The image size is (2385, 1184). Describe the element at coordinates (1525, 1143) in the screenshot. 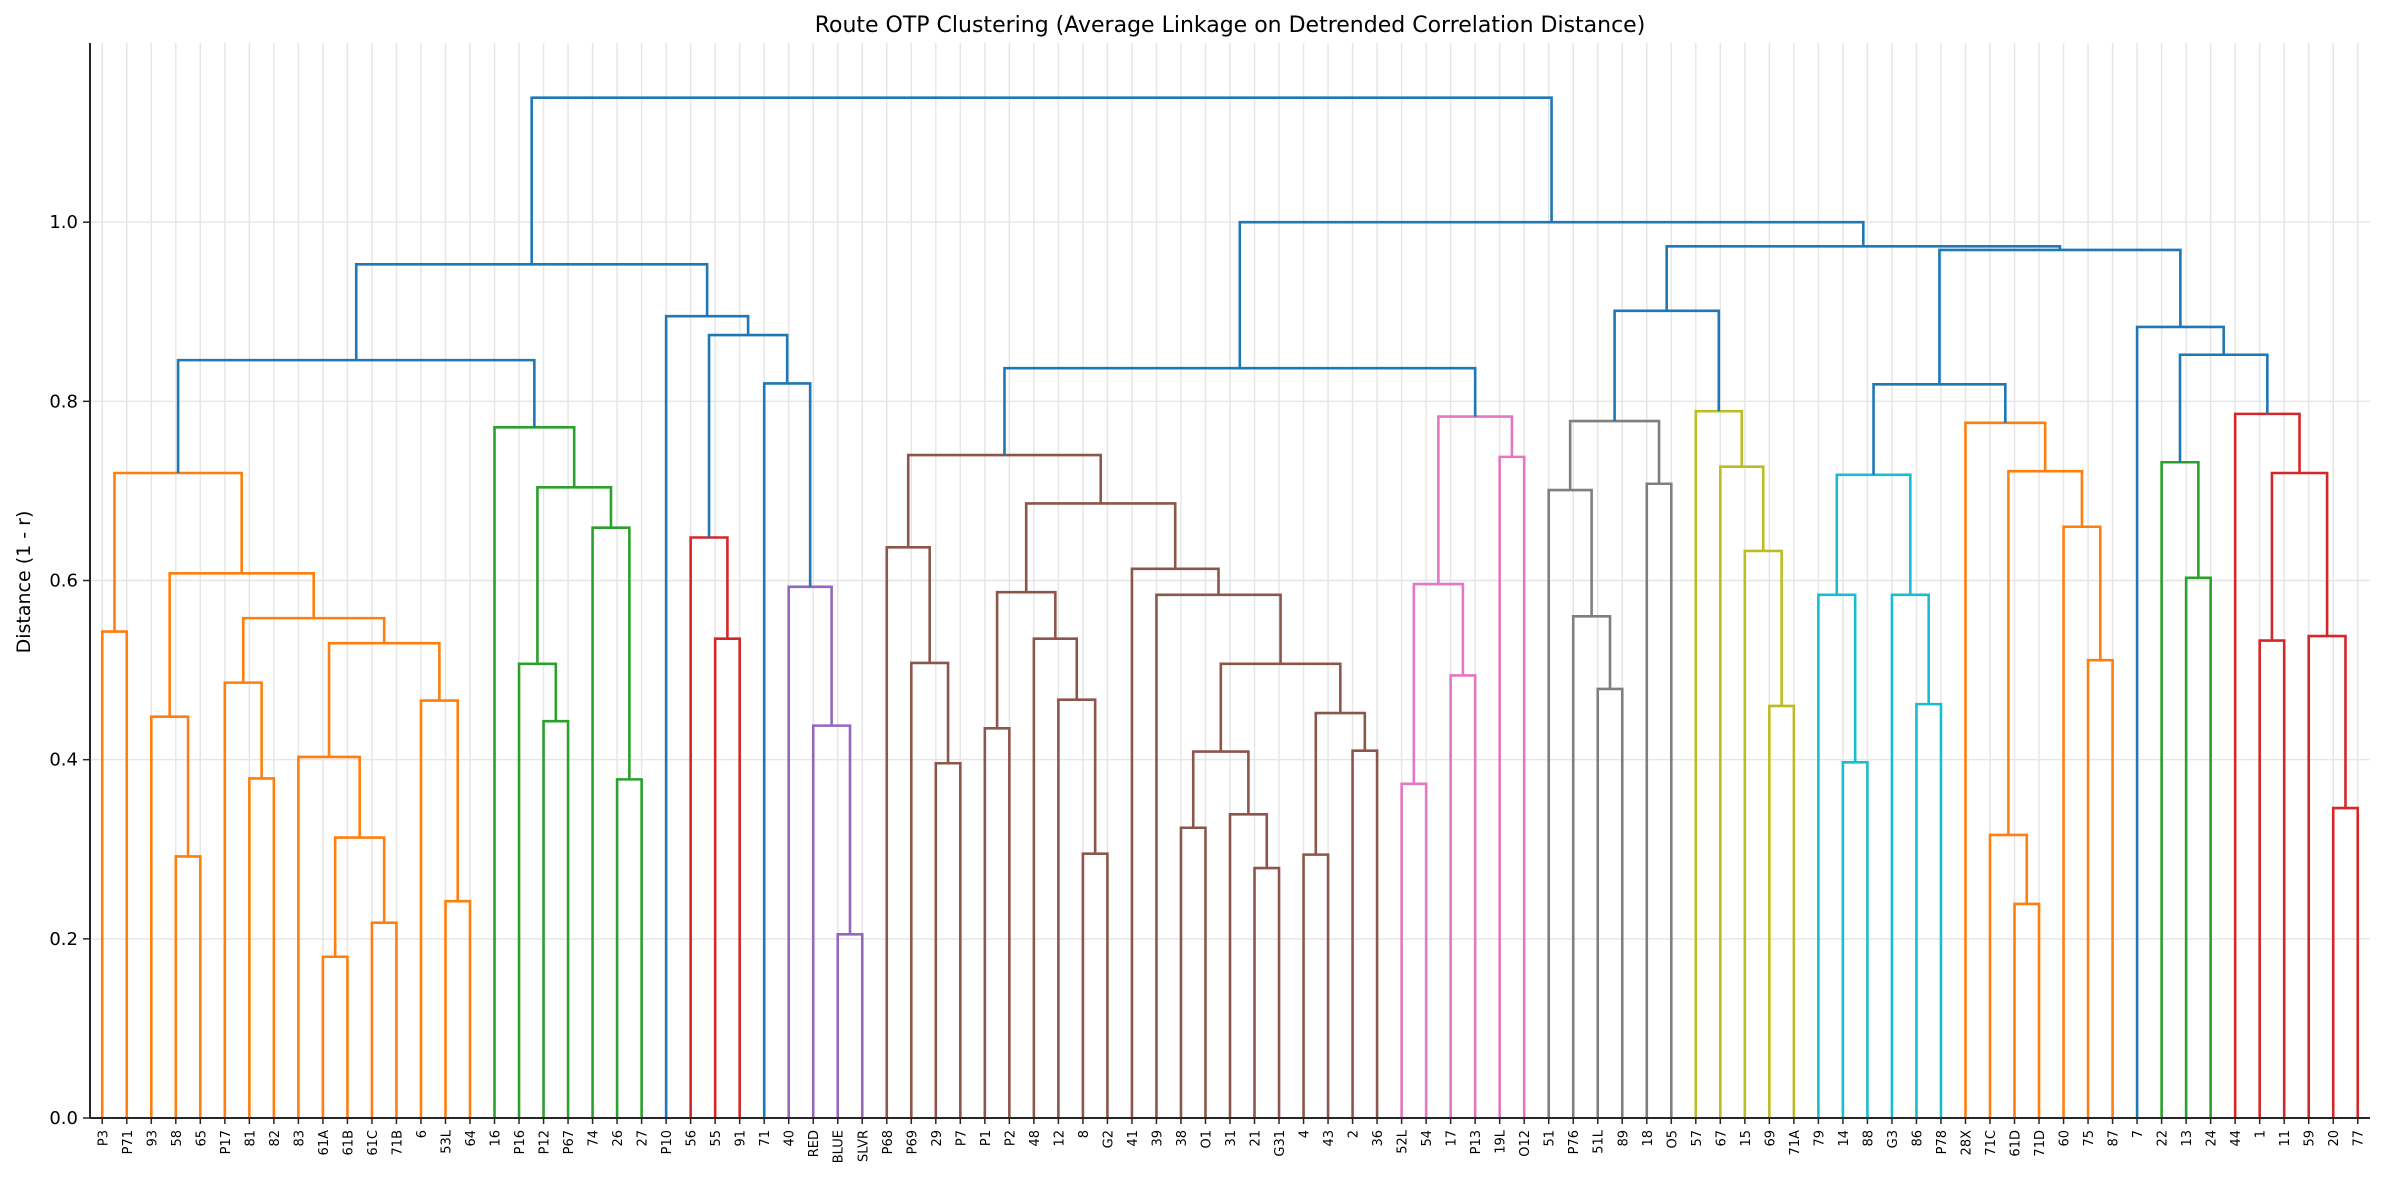

I see `leaf-label: O12` at that location.